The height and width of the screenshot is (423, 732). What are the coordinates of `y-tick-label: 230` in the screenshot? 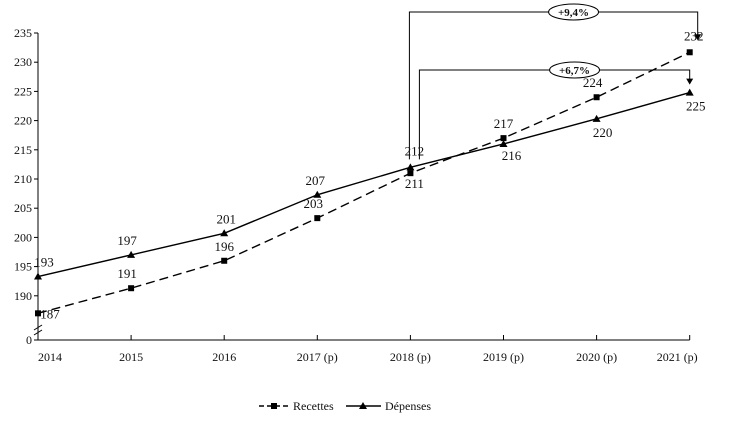 It's located at (23, 62).